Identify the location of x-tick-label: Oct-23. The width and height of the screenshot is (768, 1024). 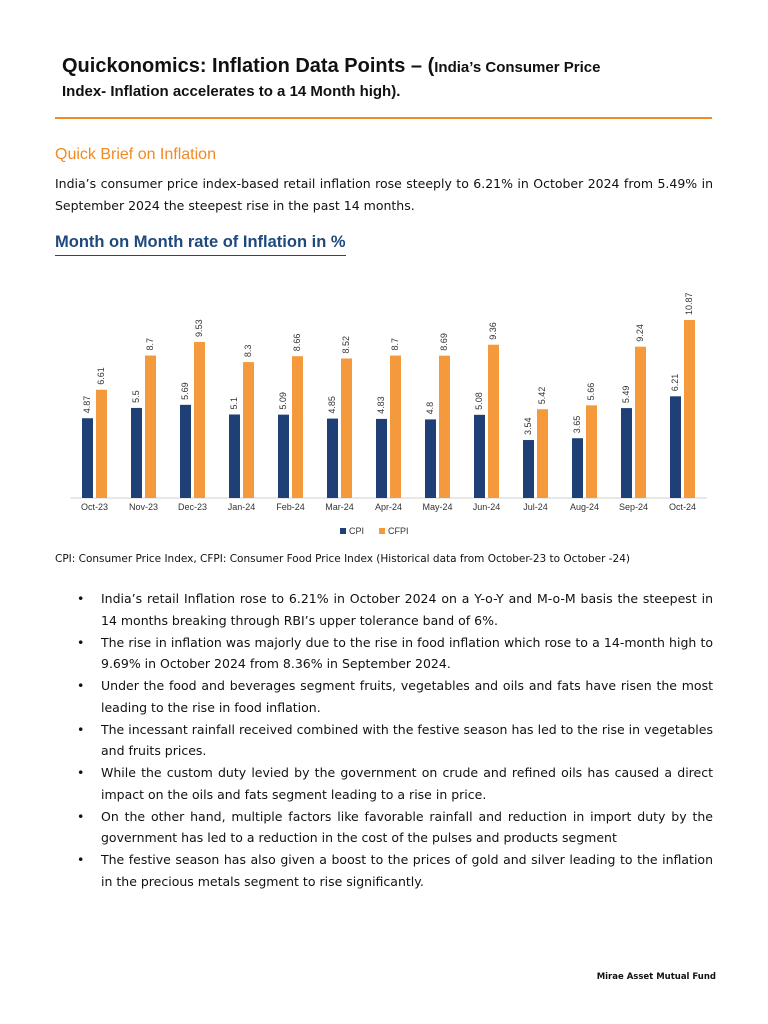
(94, 507).